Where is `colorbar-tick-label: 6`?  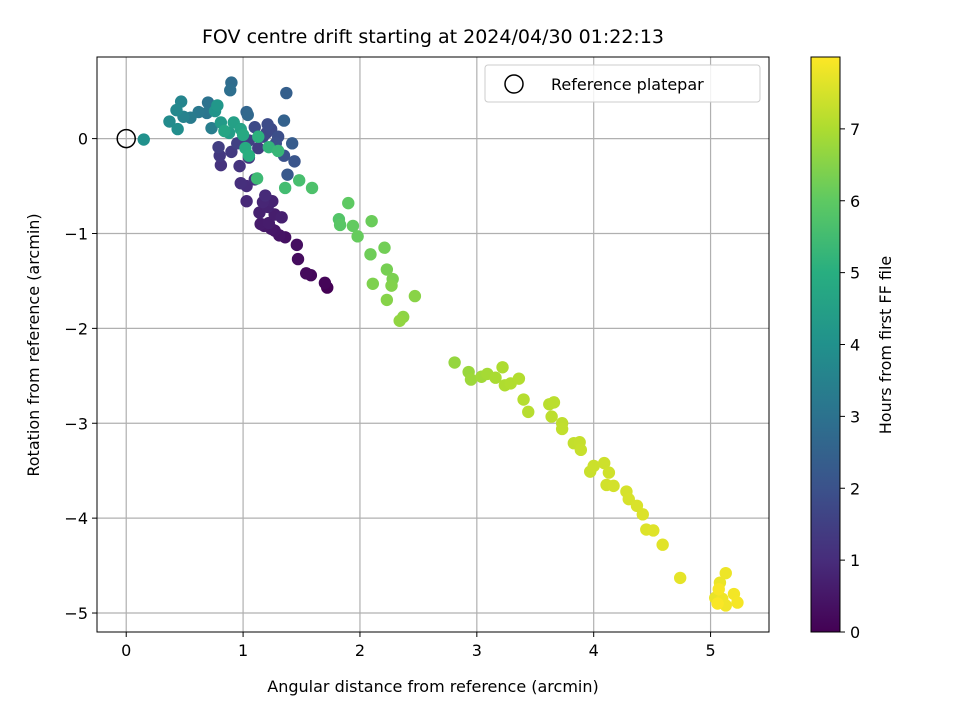
colorbar-tick-label: 6 is located at coordinates (855, 201).